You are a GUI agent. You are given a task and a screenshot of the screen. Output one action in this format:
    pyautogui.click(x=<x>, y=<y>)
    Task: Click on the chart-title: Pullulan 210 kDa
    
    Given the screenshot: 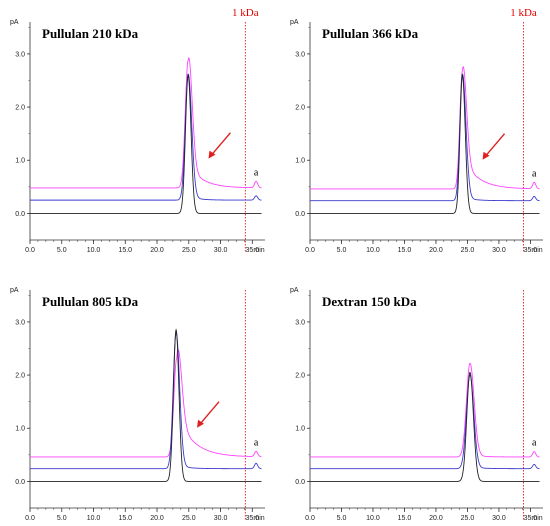 What is the action you would take?
    pyautogui.click(x=90, y=33)
    